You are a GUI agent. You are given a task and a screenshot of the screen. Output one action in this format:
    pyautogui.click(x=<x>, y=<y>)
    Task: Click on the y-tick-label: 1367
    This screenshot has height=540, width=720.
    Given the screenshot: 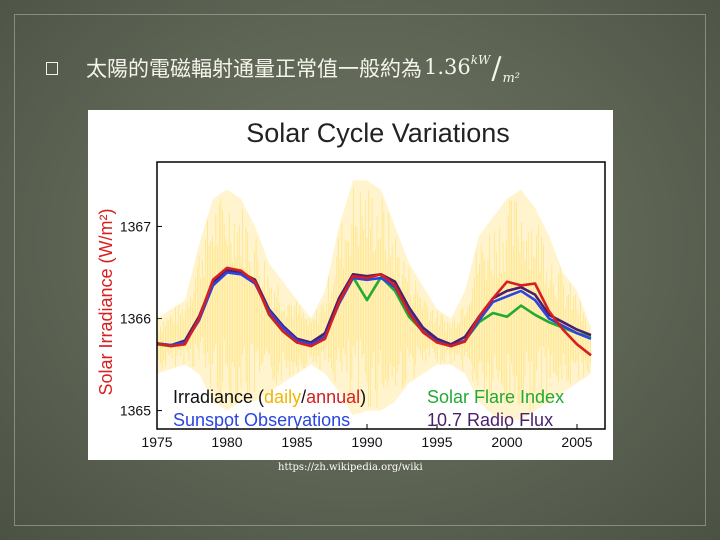 What is the action you would take?
    pyautogui.click(x=135, y=226)
    